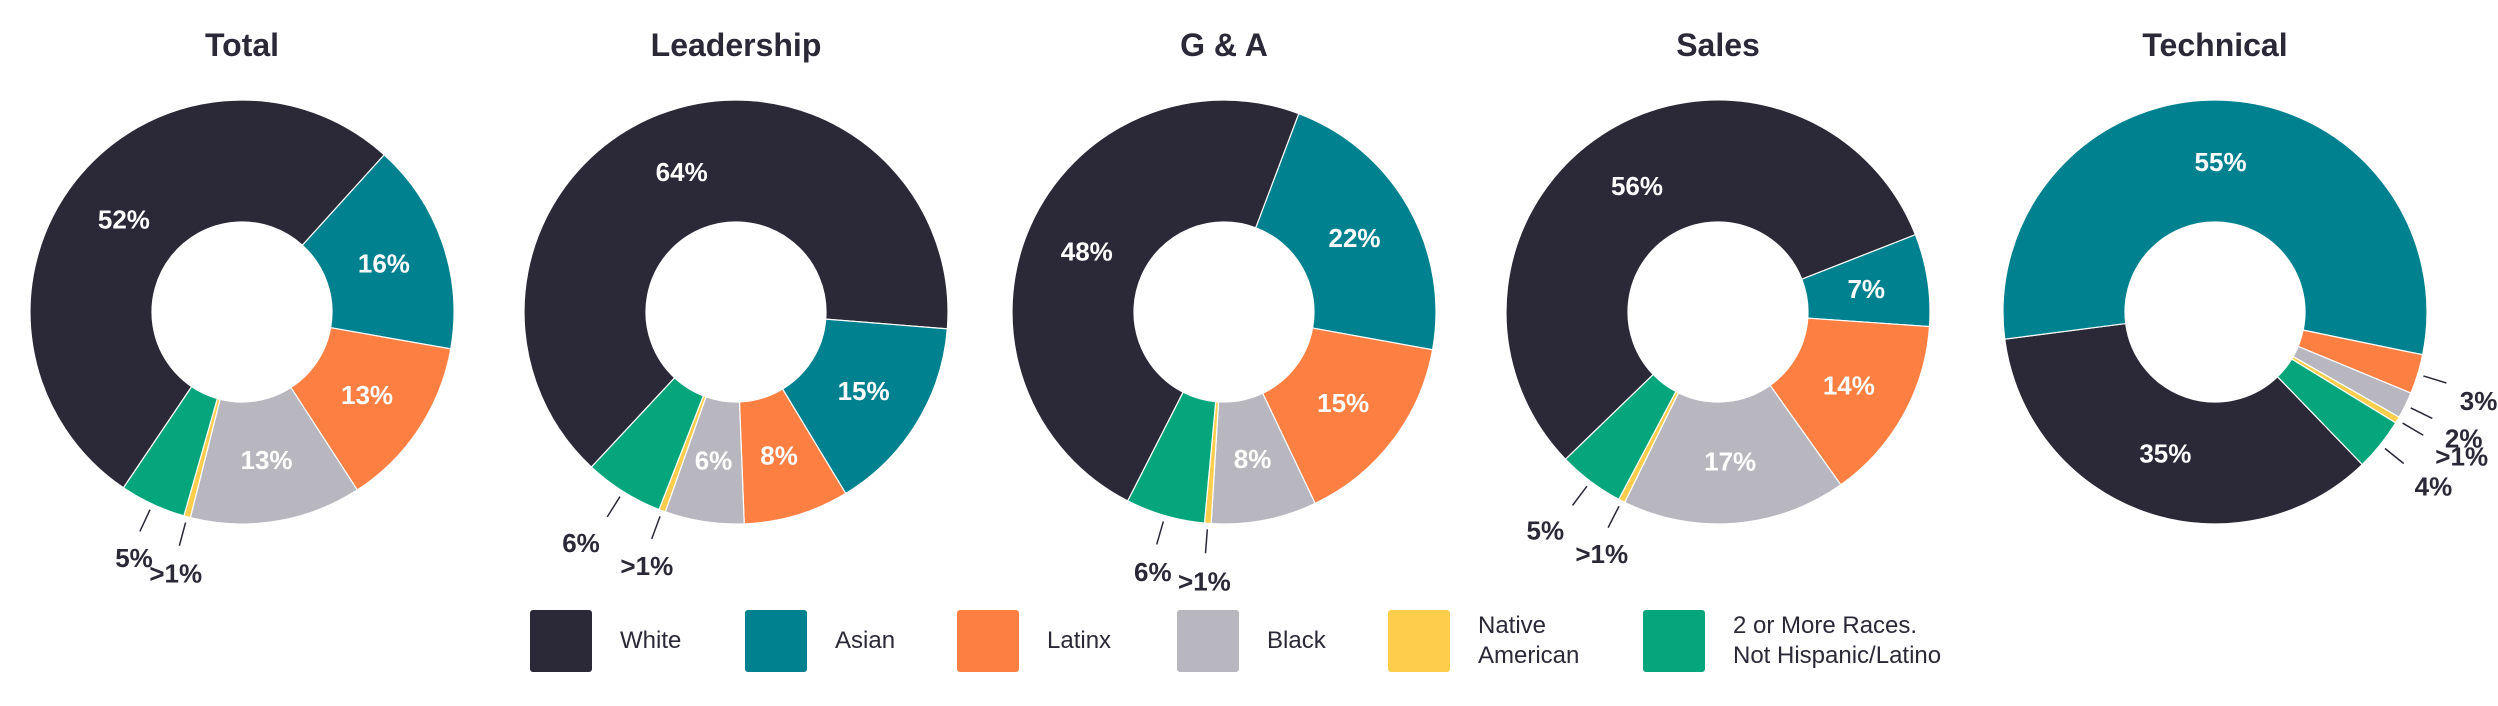  What do you see at coordinates (170, 451) in the screenshot?
I see `slice-total-two-or-more-races` at bounding box center [170, 451].